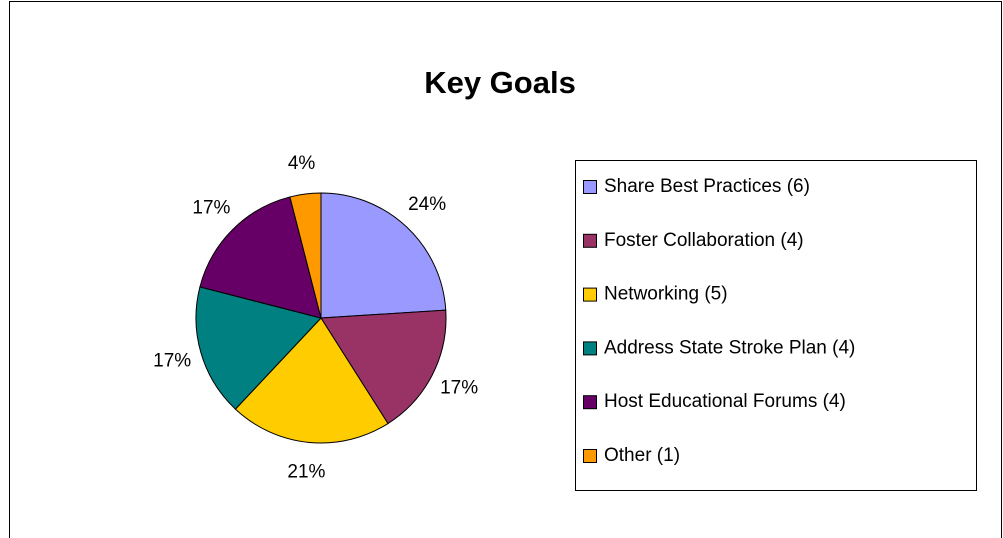 The width and height of the screenshot is (1003, 538). What do you see at coordinates (725, 401) in the screenshot?
I see `legend-label: Host Educational Forums (4)` at bounding box center [725, 401].